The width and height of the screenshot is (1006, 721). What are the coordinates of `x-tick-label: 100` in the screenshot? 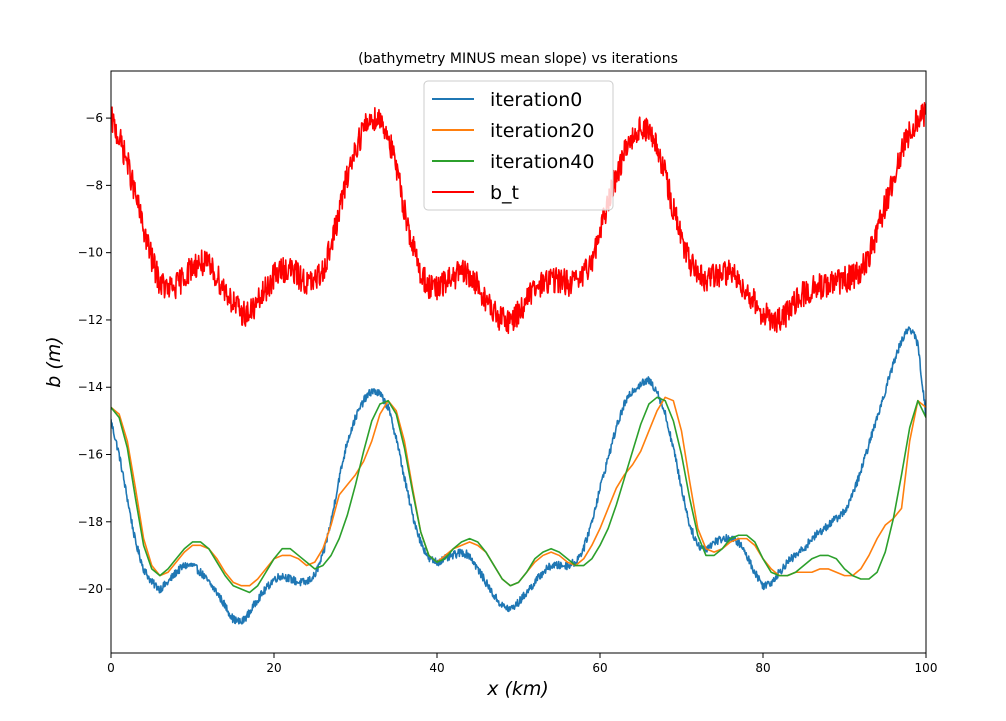 It's located at (926, 668).